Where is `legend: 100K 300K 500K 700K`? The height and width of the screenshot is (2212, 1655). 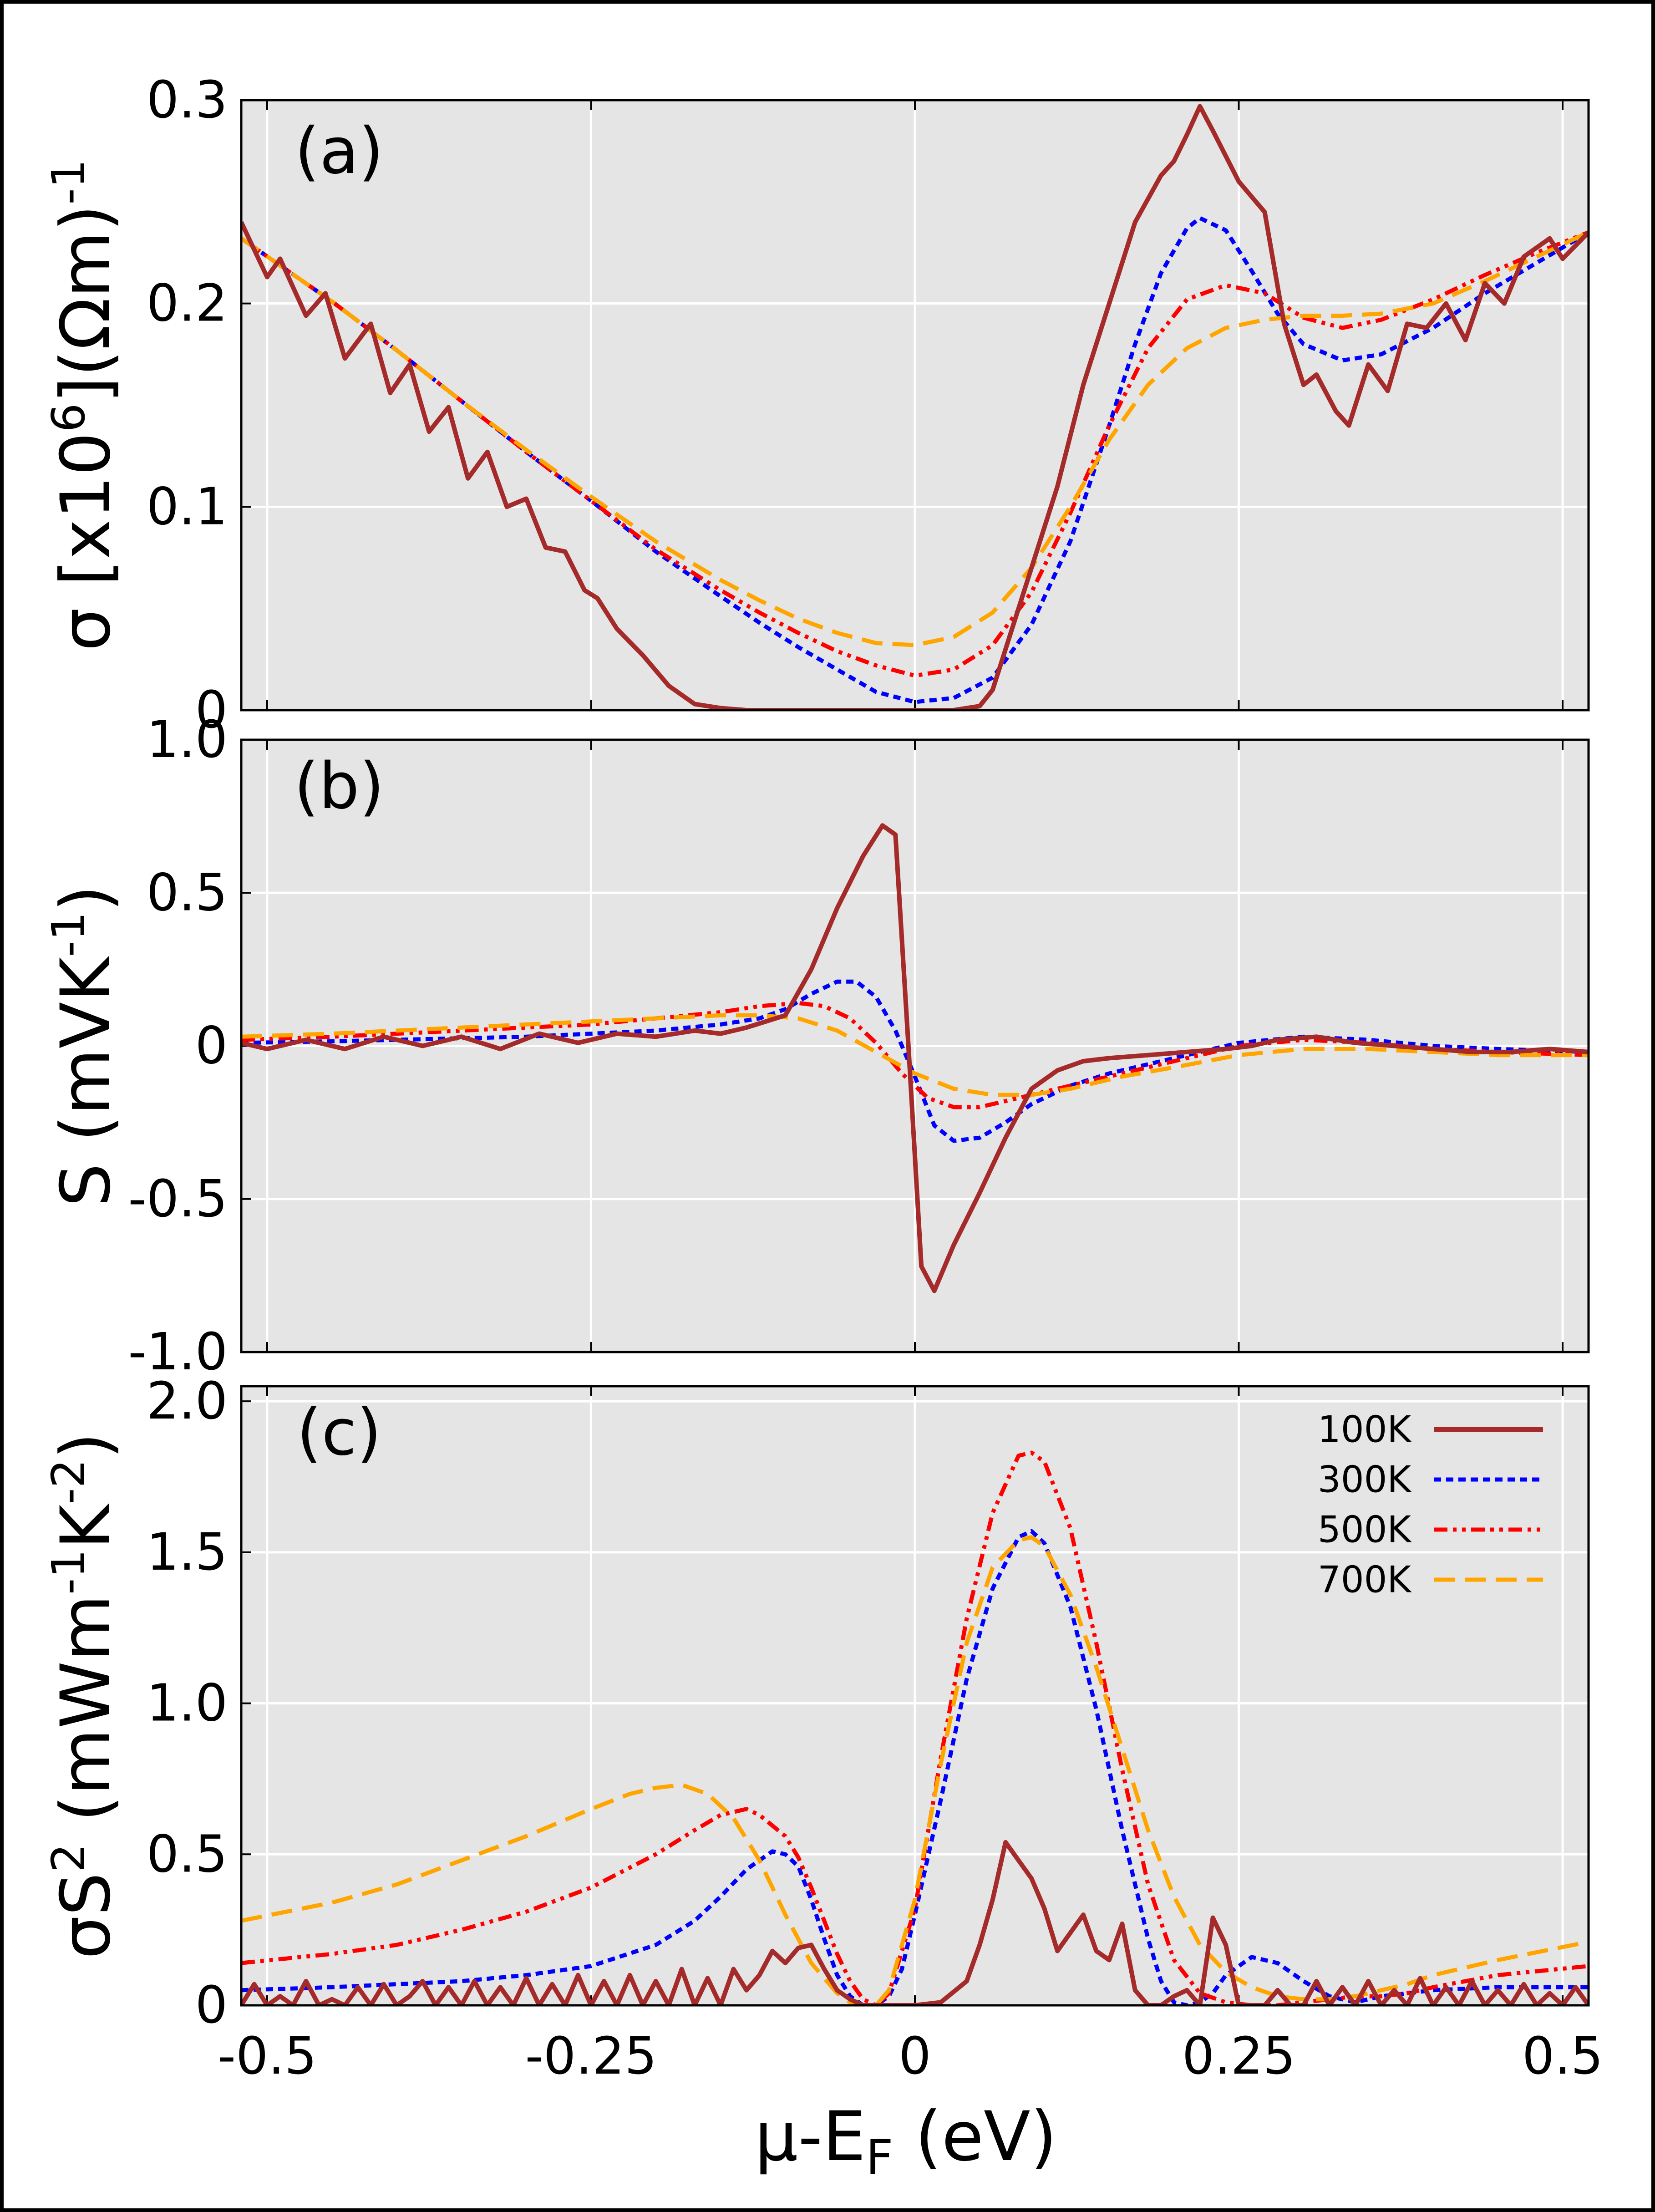 legend: 100K 300K 500K 700K is located at coordinates (1431, 1505).